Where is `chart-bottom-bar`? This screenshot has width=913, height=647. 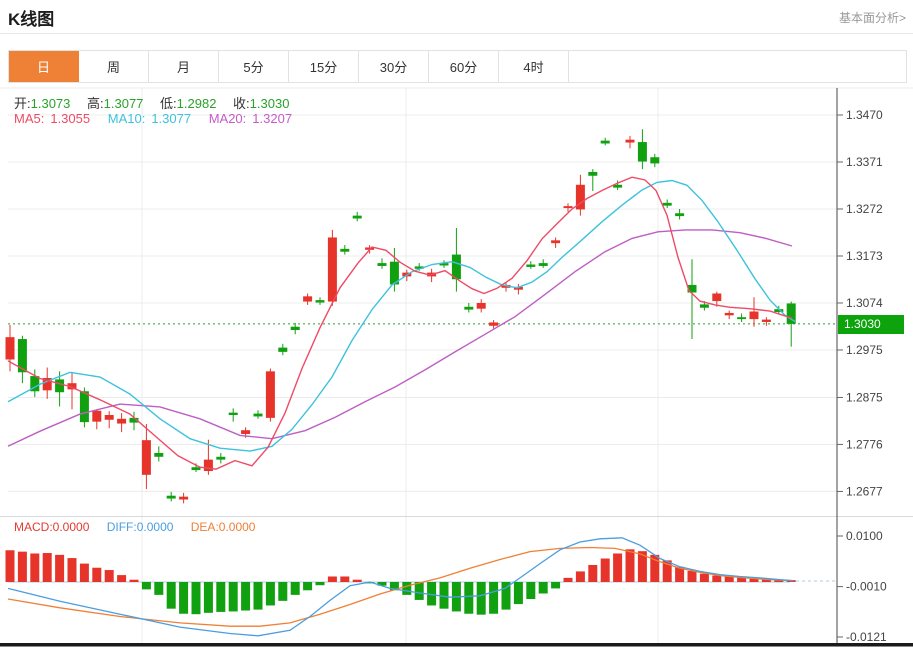
chart-bottom-bar is located at coordinates (456, 645).